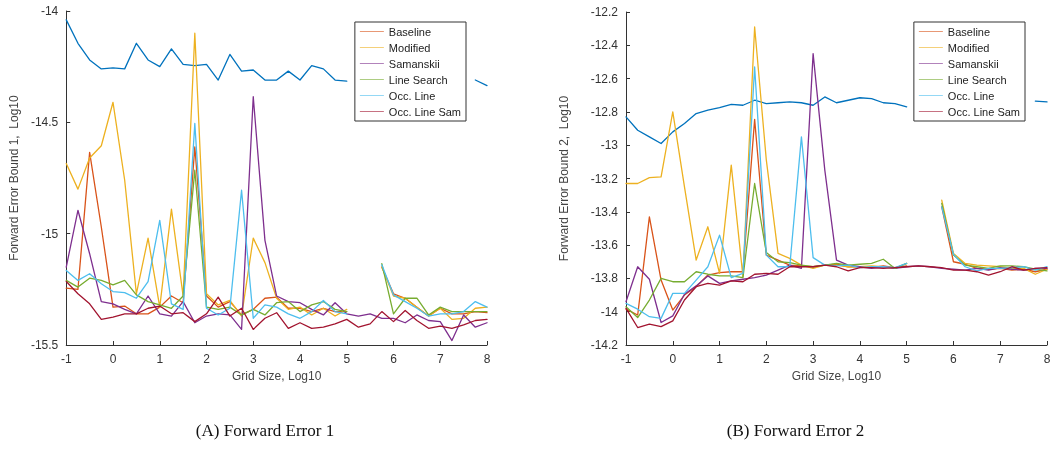  What do you see at coordinates (44, 122) in the screenshot?
I see `y-tick-label: -14.5` at bounding box center [44, 122].